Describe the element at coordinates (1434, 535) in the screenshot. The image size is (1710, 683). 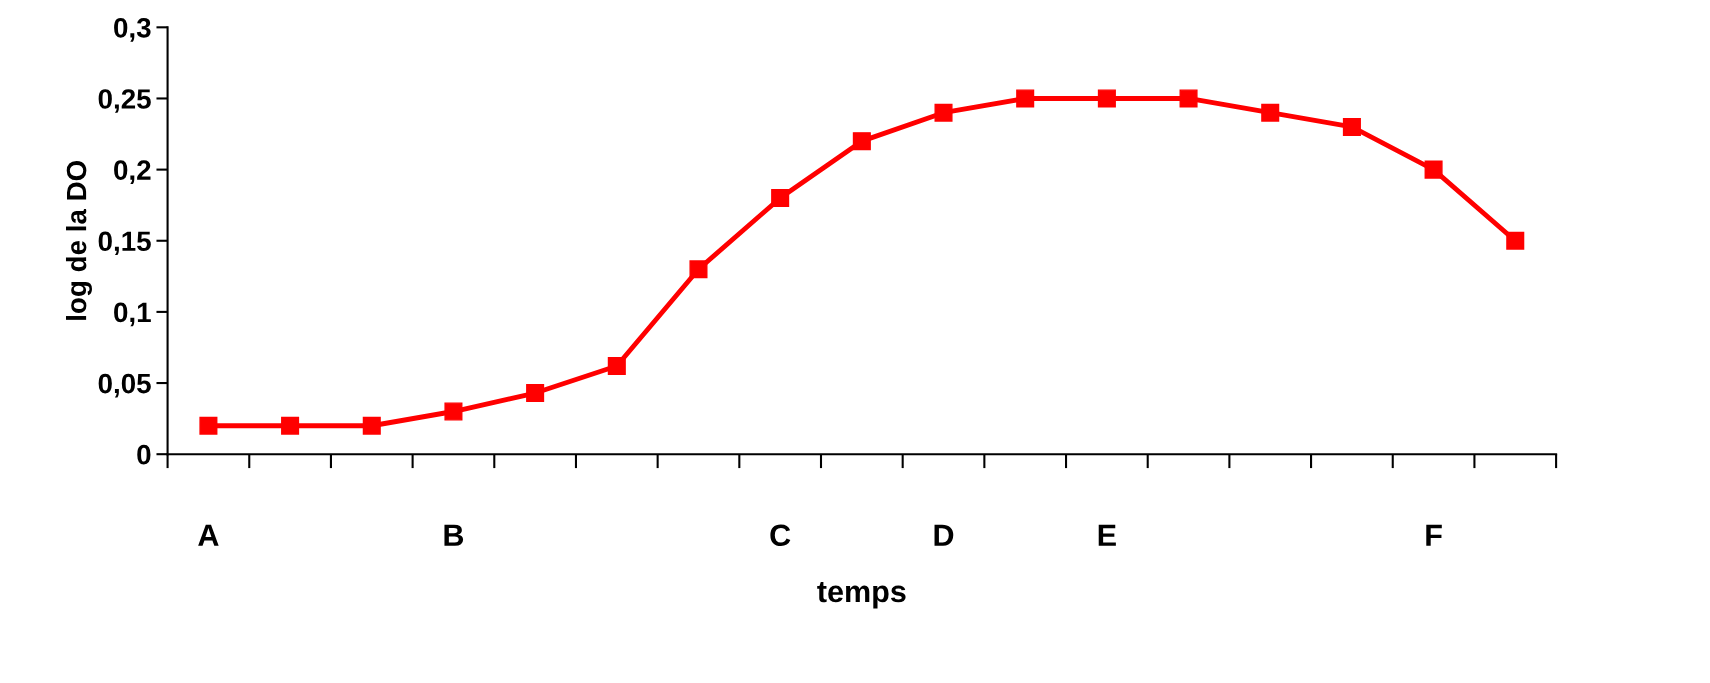
I see `x-tick-label: F` at that location.